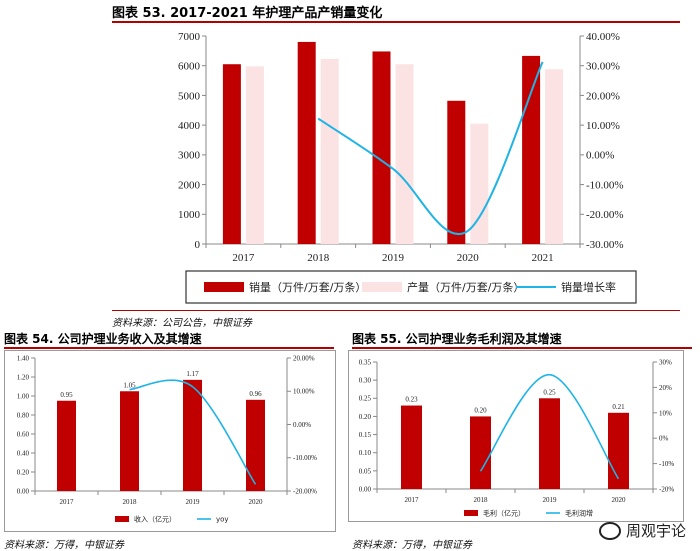 Image resolution: width=700 pixels, height=551 pixels. What do you see at coordinates (169, 348) in the screenshot?
I see `chart54-title-rule` at bounding box center [169, 348].